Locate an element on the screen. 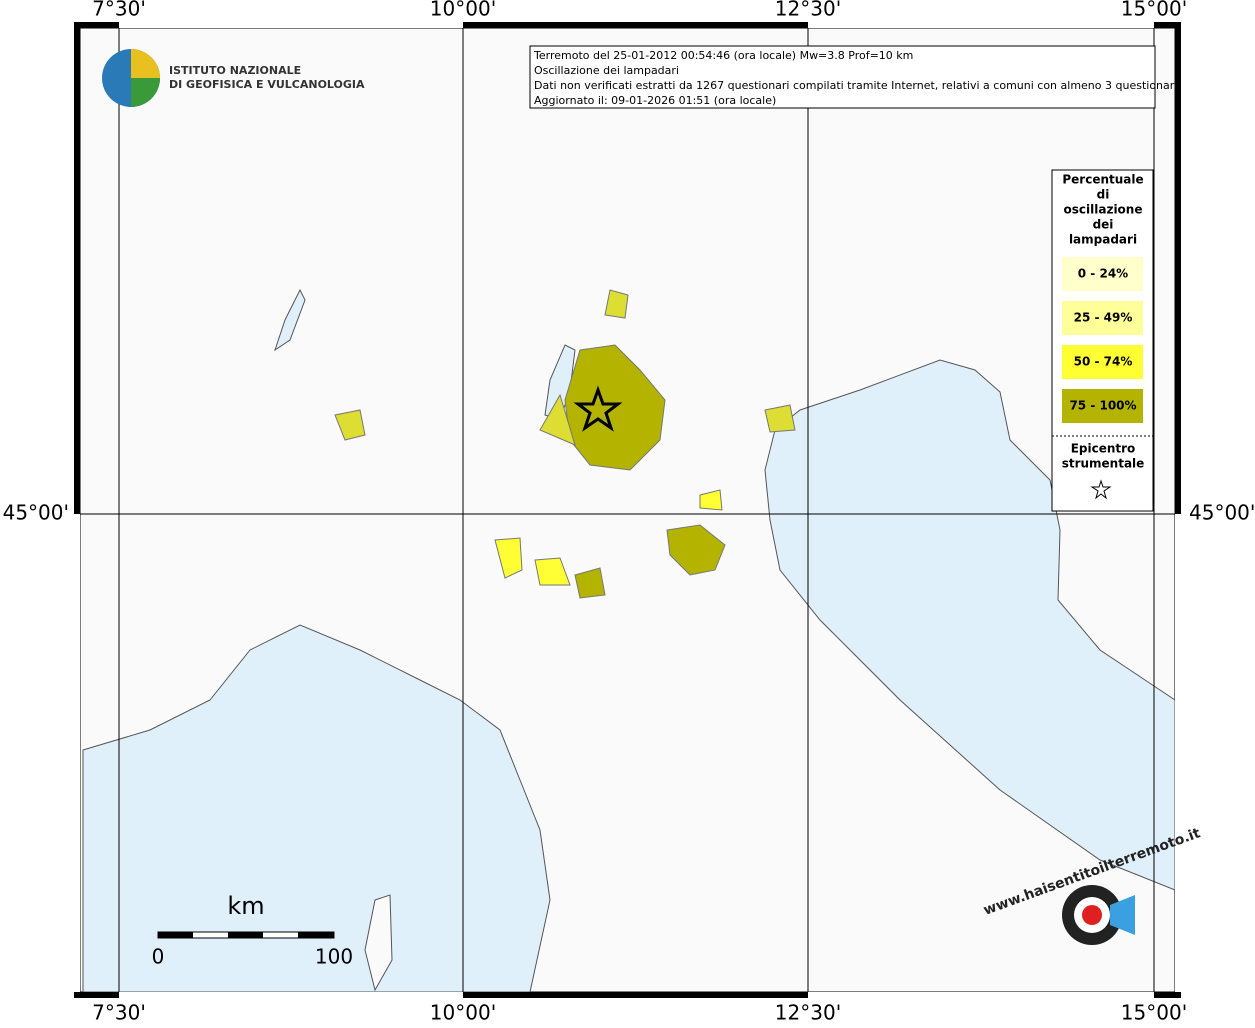 The width and height of the screenshot is (1255, 1028). logo-text: DI GEOFISICA E VULCANOLOGIA is located at coordinates (267, 84).